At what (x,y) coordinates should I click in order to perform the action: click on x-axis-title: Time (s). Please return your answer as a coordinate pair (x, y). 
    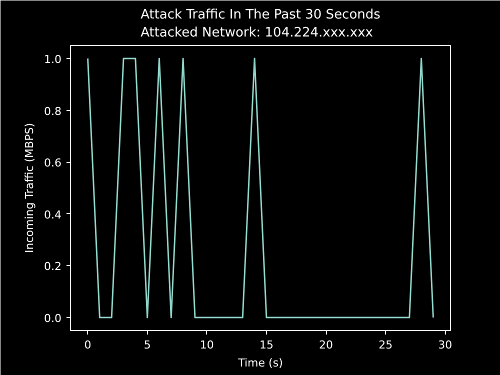
    Looking at the image, I should click on (260, 363).